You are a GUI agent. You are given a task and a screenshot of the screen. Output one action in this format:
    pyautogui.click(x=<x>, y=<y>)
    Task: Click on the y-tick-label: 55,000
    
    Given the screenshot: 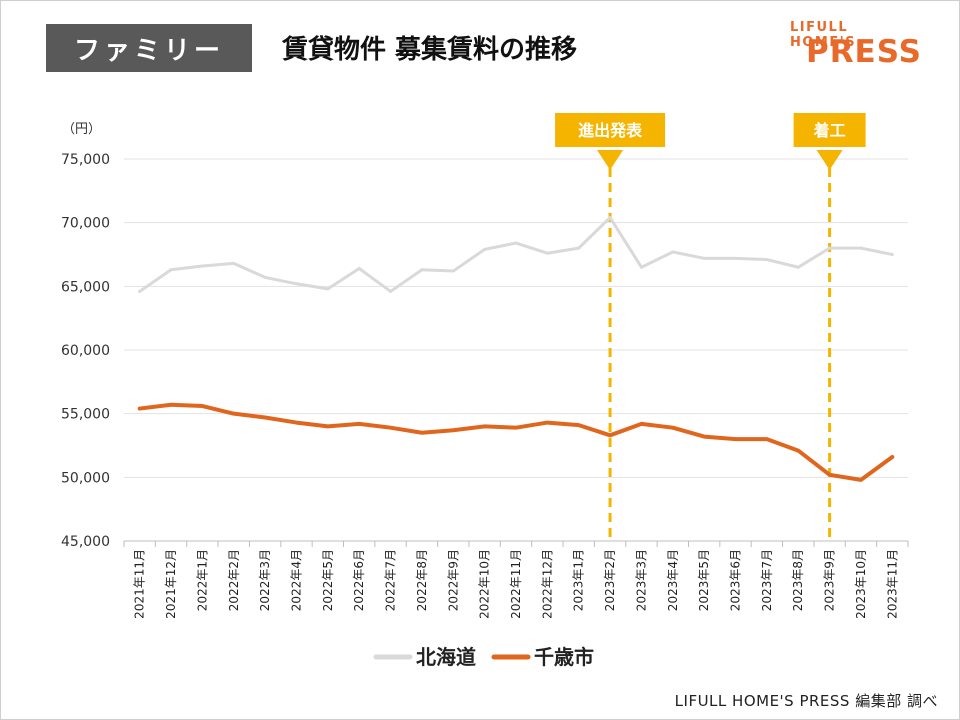 What is the action you would take?
    pyautogui.click(x=85, y=415)
    